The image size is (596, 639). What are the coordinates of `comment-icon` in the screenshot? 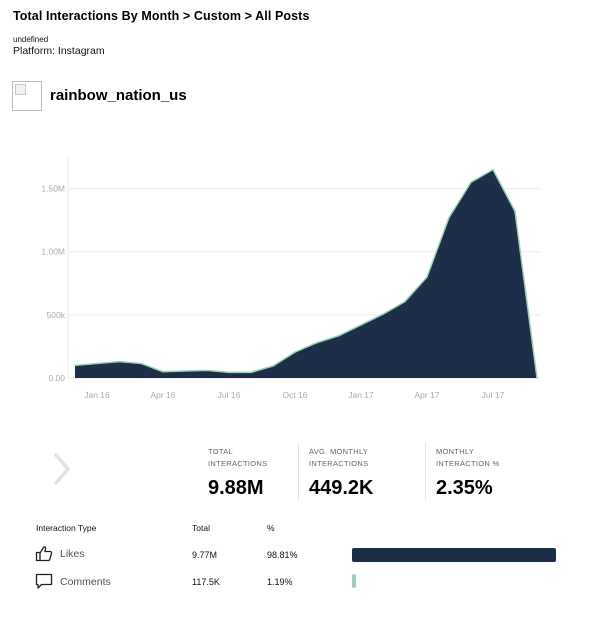 It's located at (44, 584).